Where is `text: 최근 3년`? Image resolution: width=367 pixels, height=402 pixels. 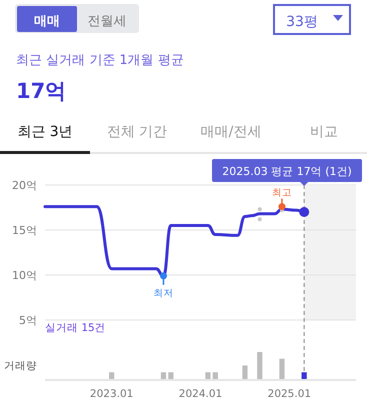 text: 최근 3년 is located at coordinates (45, 132).